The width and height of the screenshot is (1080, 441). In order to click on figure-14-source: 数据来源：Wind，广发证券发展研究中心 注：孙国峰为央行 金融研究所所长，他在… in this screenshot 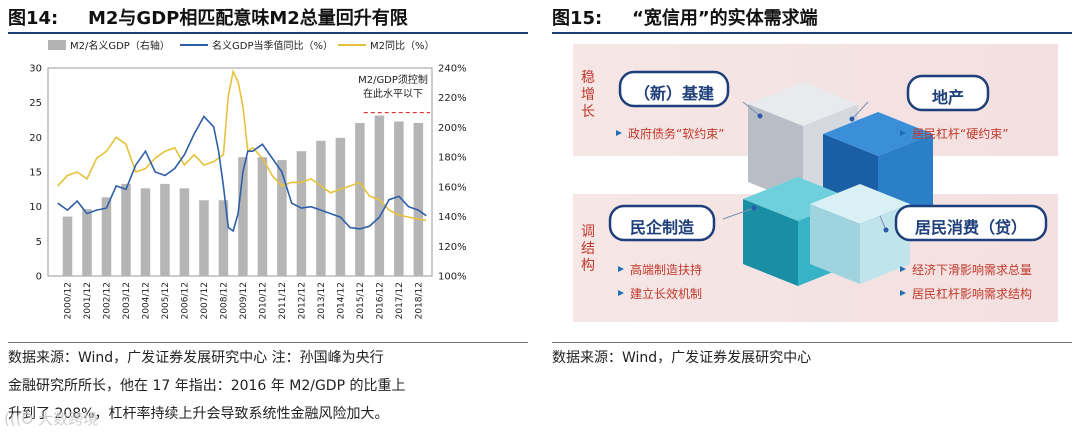, I will do `click(268, 385)`.